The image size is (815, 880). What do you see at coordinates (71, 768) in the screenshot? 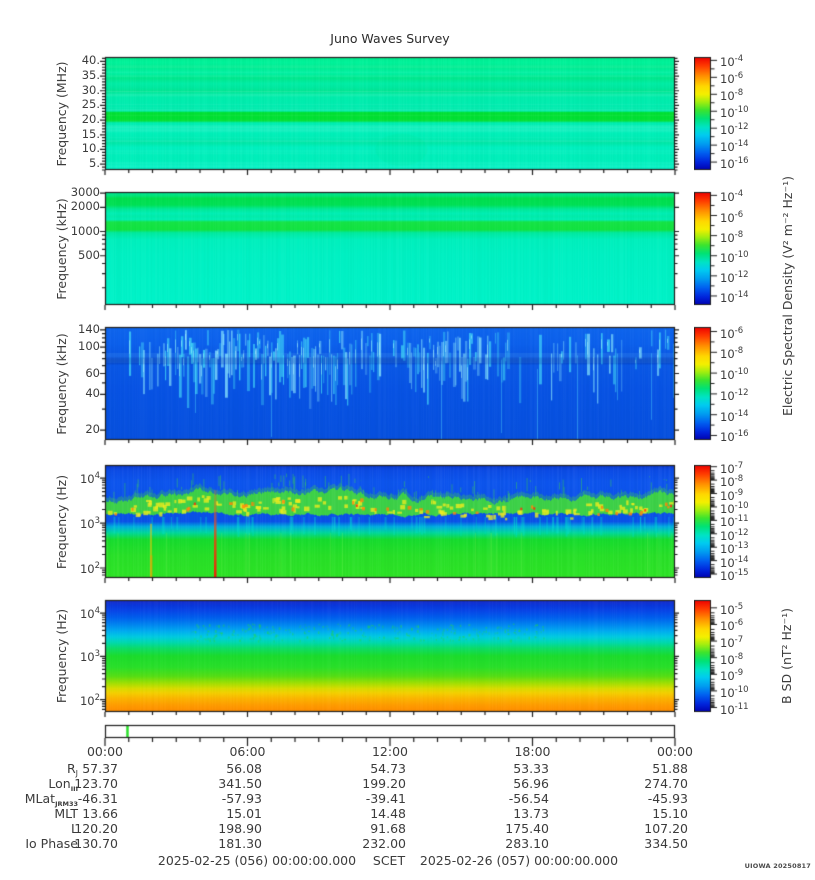
I see `ephemeris-label-text: R` at bounding box center [71, 768].